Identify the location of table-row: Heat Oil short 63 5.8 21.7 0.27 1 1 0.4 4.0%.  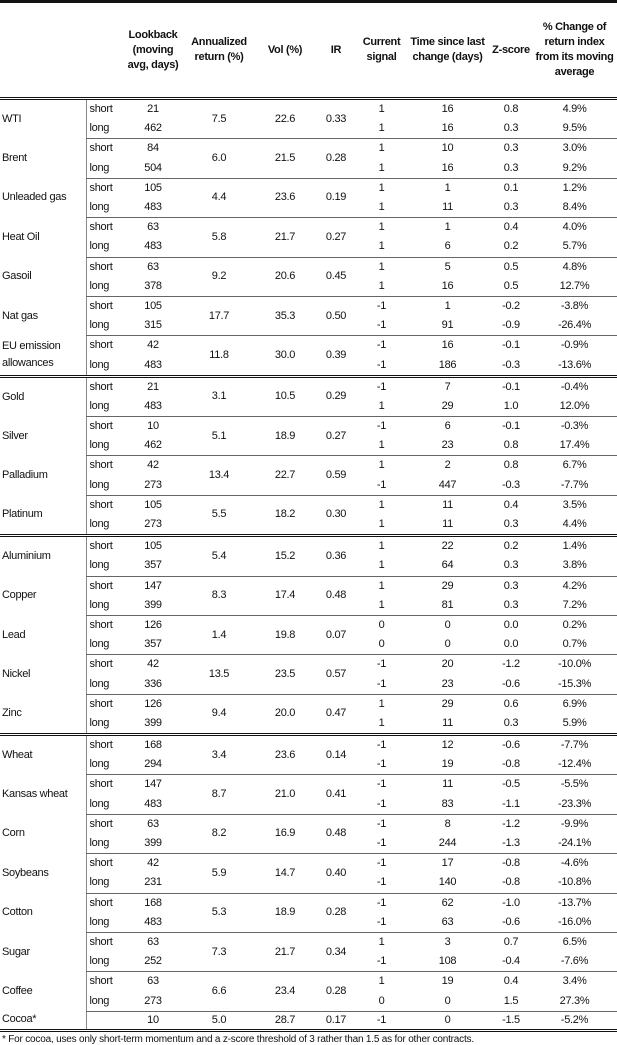
(308, 237).